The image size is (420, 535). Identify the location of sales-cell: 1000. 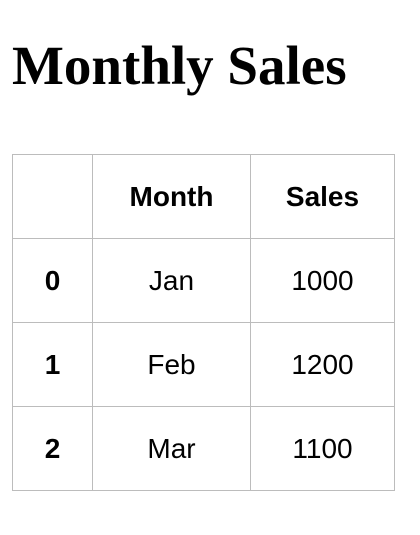
(322, 280).